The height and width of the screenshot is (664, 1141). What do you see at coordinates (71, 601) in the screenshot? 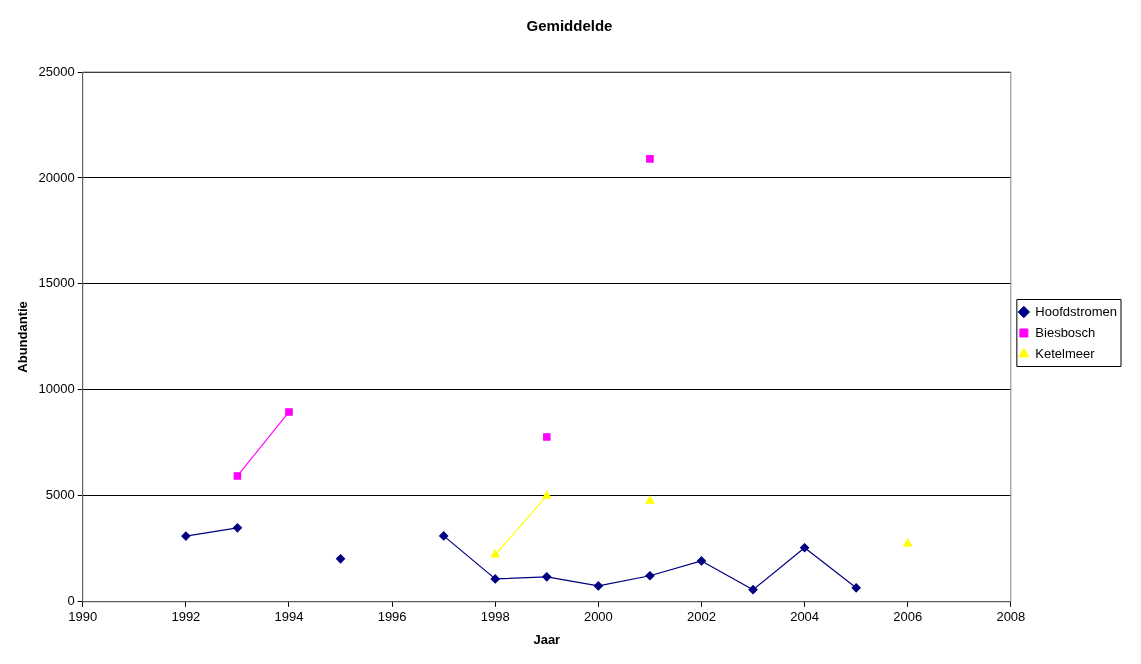
I see `y-tick-label: 0` at bounding box center [71, 601].